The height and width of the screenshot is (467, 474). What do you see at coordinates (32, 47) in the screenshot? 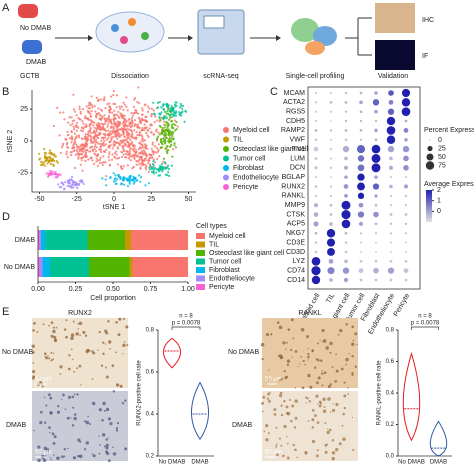
I see `tube-icon` at bounding box center [32, 47].